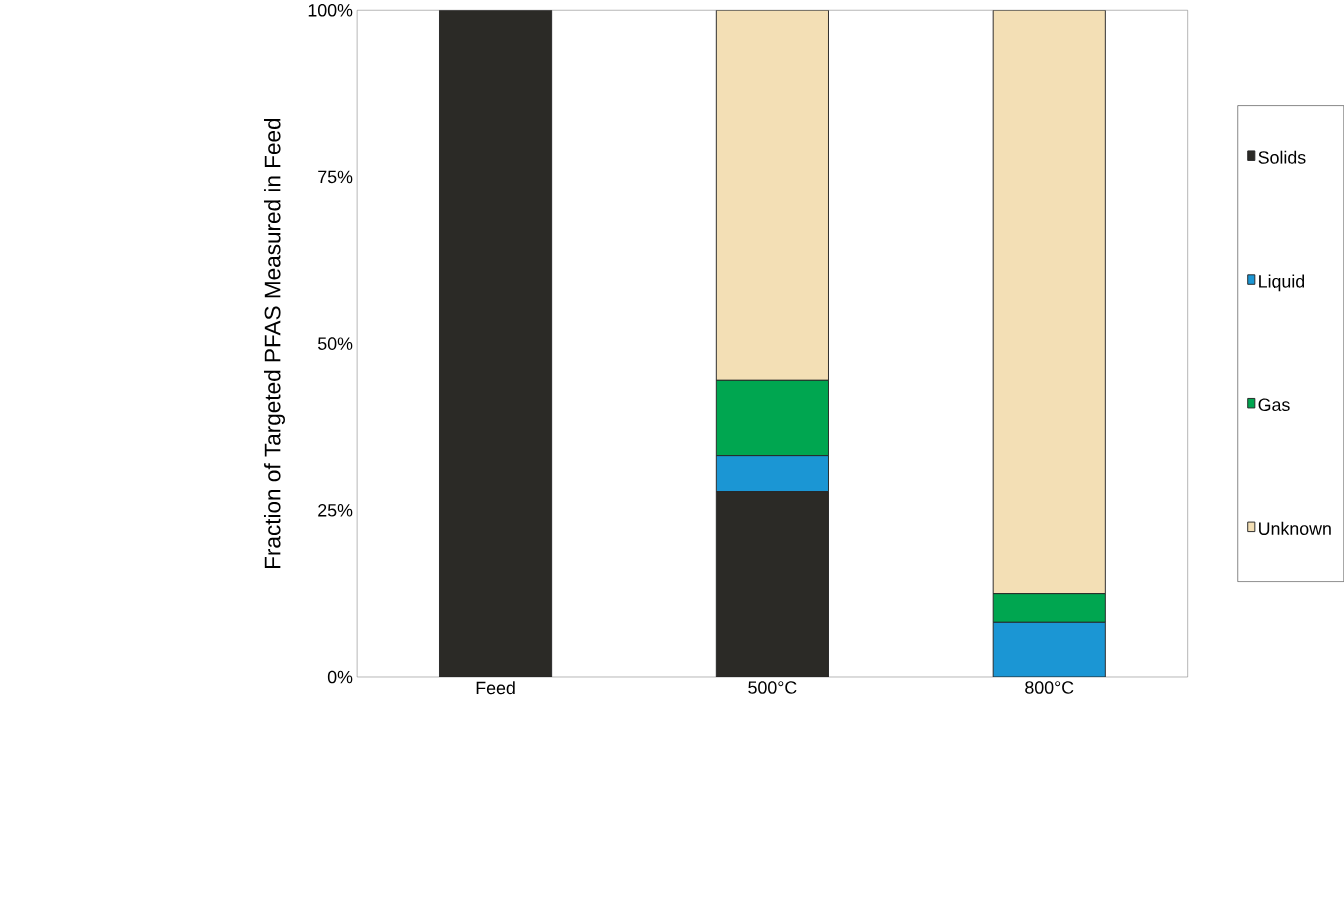 The image size is (1344, 917). What do you see at coordinates (335, 177) in the screenshot?
I see `y-tick-label: 75%` at bounding box center [335, 177].